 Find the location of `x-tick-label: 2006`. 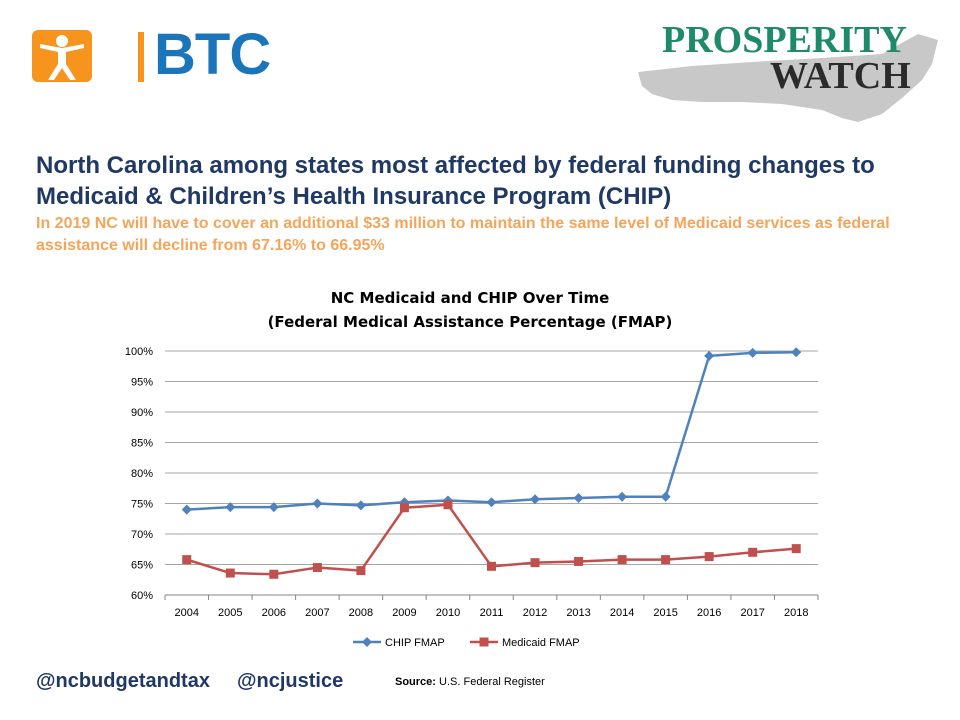

x-tick-label: 2006 is located at coordinates (274, 613).